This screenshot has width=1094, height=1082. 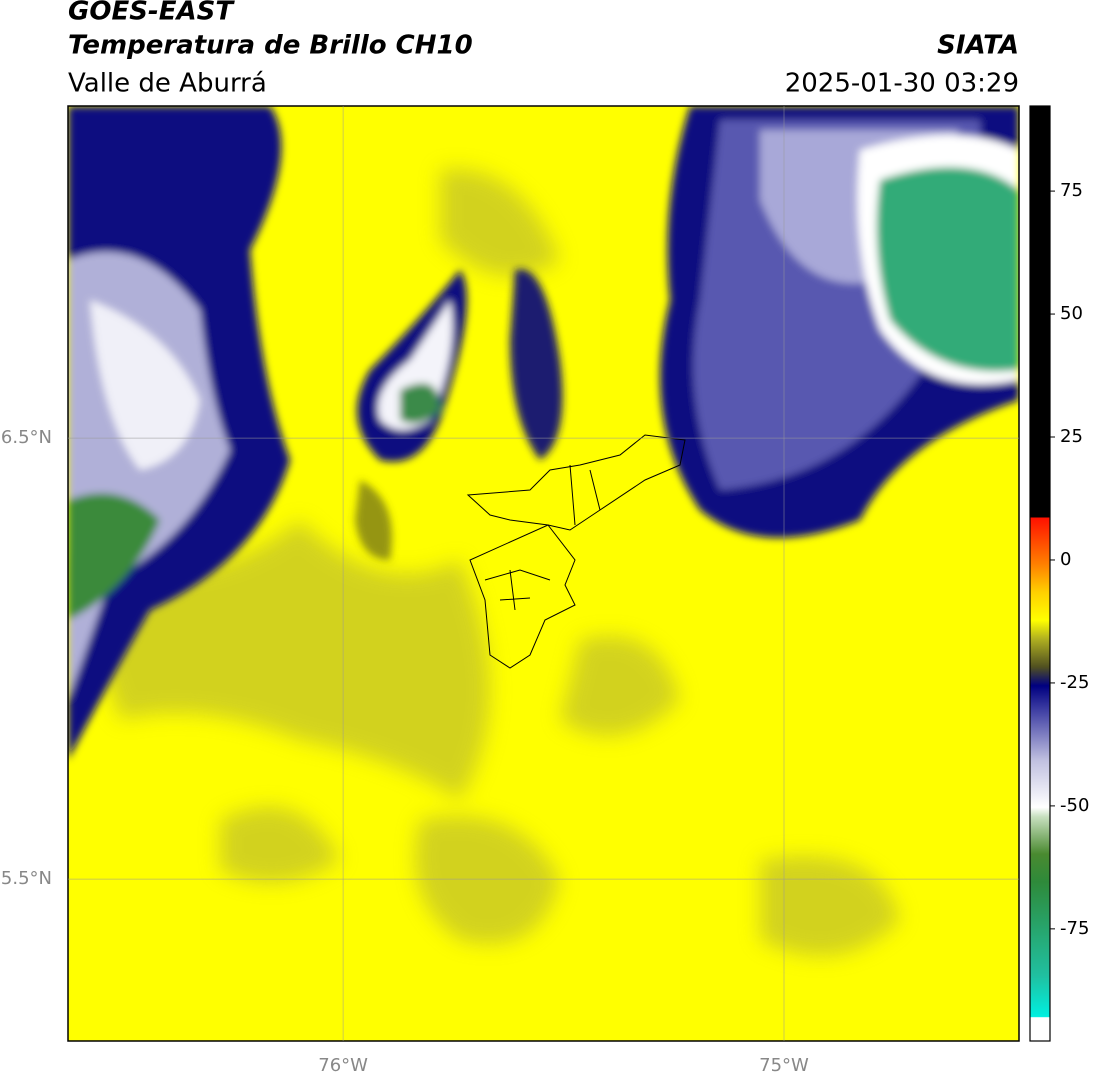 I want to click on x-tick-label: 76°W, so click(x=343, y=1065).